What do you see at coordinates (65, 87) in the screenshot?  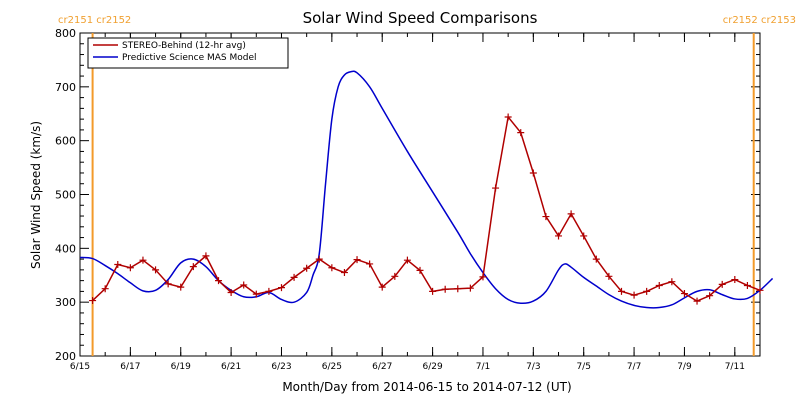 I see `y-tick-label: 700` at bounding box center [65, 87].